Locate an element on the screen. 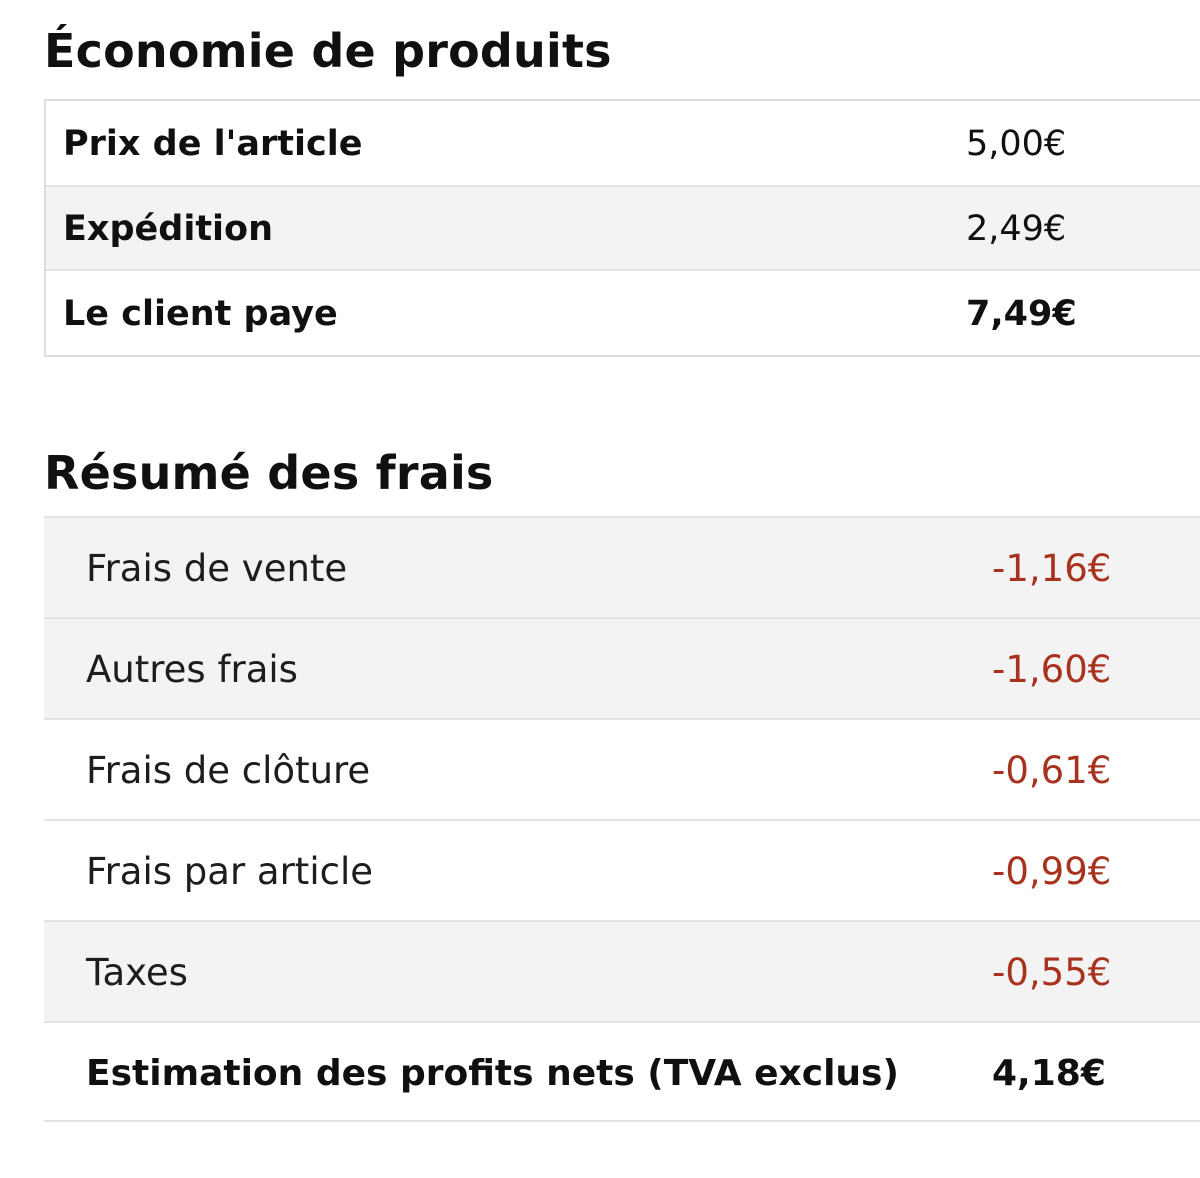  fee-row-other: Autres frais -1,60€ is located at coordinates (622, 667).